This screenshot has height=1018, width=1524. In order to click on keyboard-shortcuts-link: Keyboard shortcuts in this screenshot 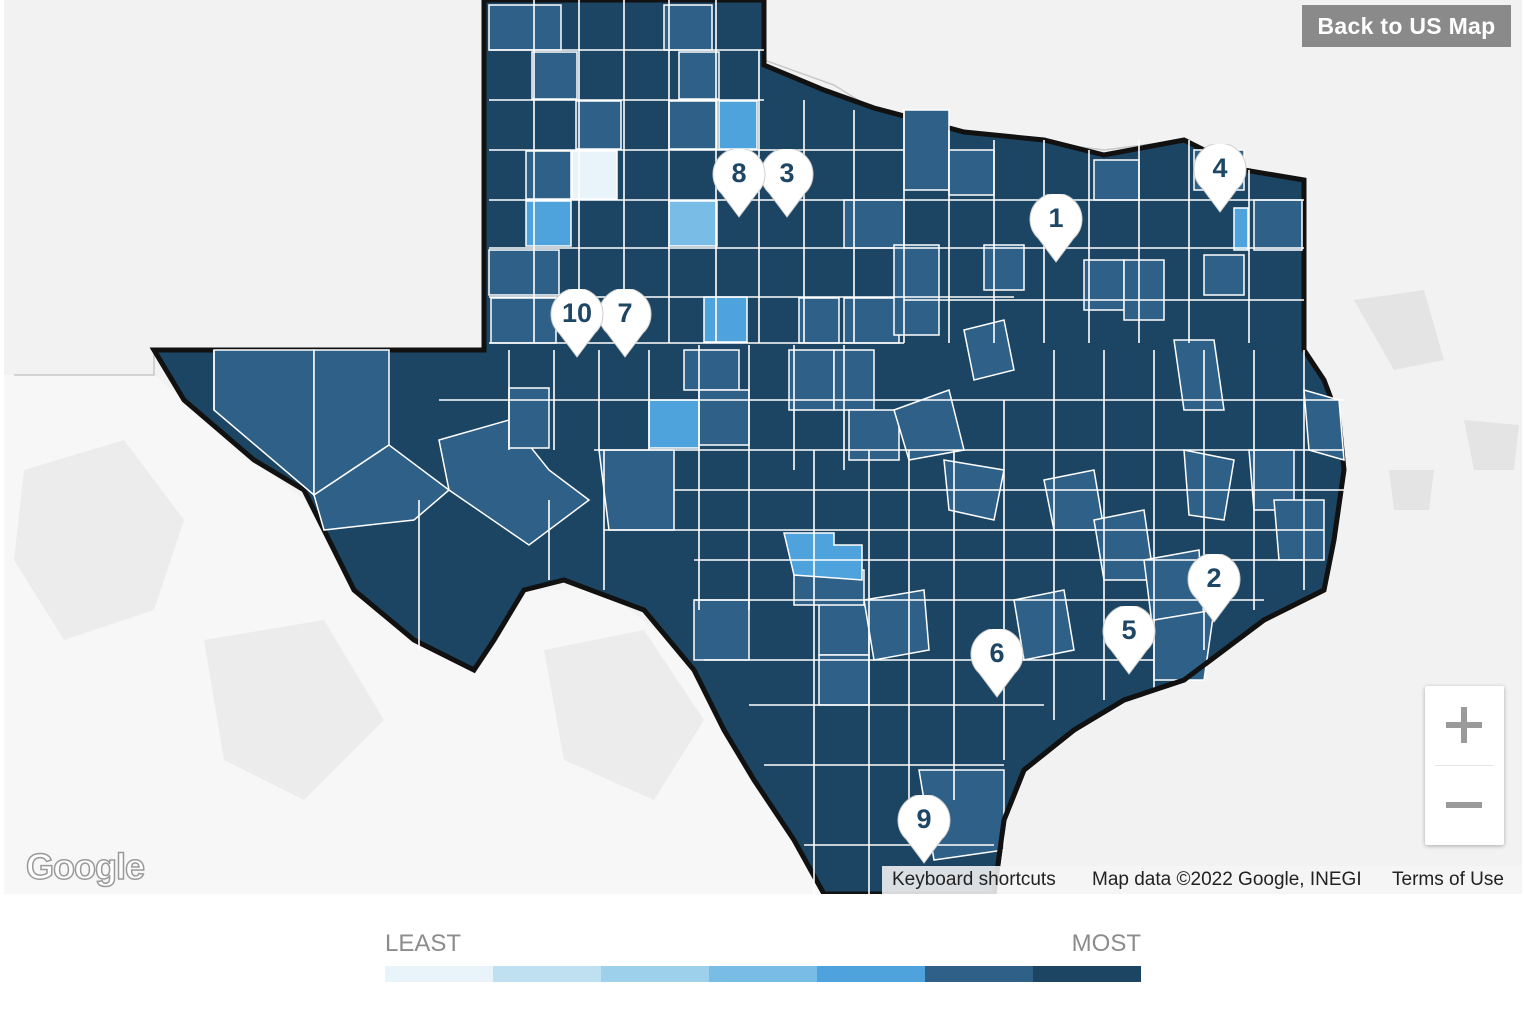, I will do `click(982, 880)`.